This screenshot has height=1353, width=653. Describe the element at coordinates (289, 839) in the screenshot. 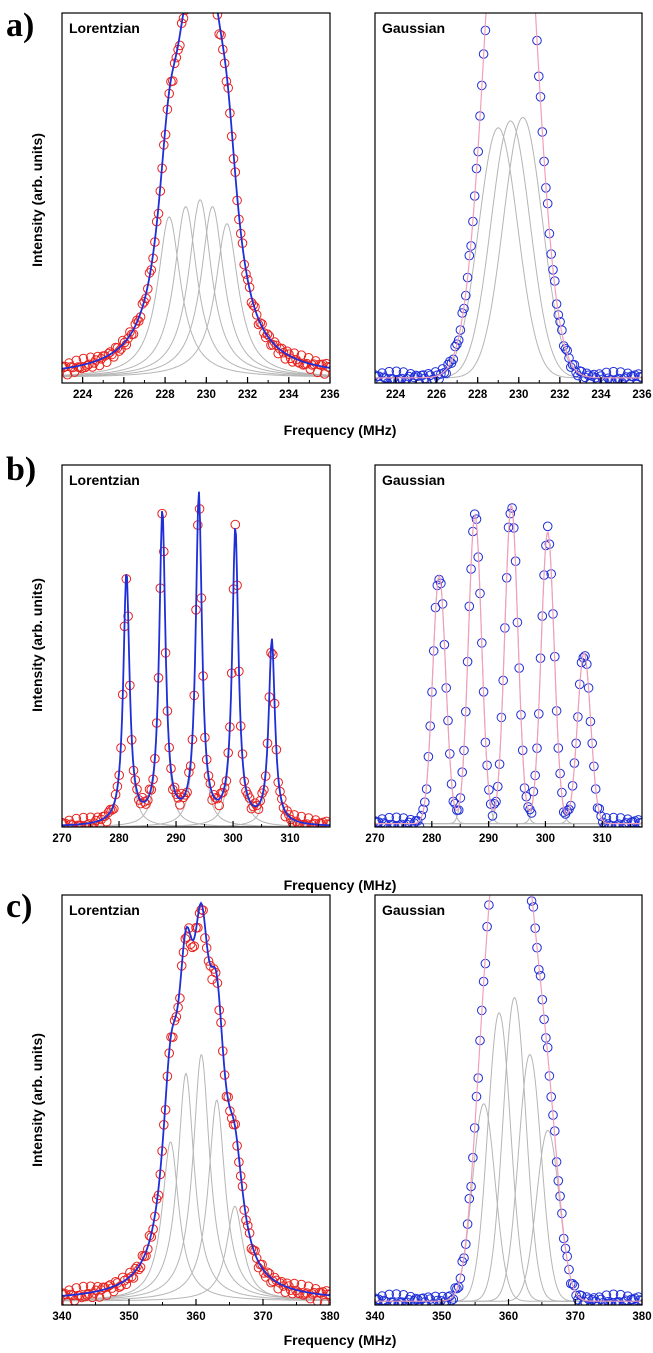

I see `x-tick-label: 310` at that location.